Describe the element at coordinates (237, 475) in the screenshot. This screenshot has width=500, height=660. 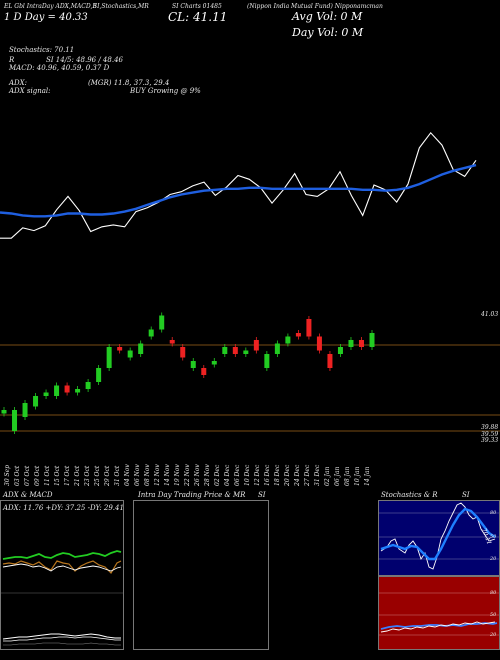
I see `date-tick-label: 06 Dec` at that location.